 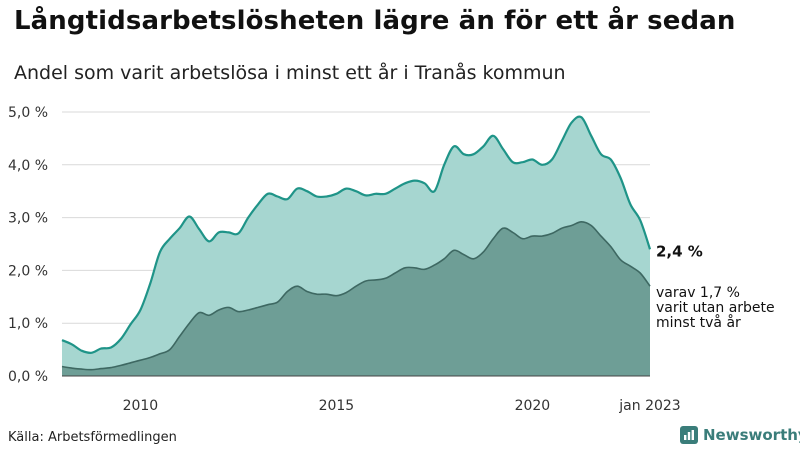 What do you see at coordinates (533, 406) in the screenshot?
I see `x-tick-label: 2020` at bounding box center [533, 406].